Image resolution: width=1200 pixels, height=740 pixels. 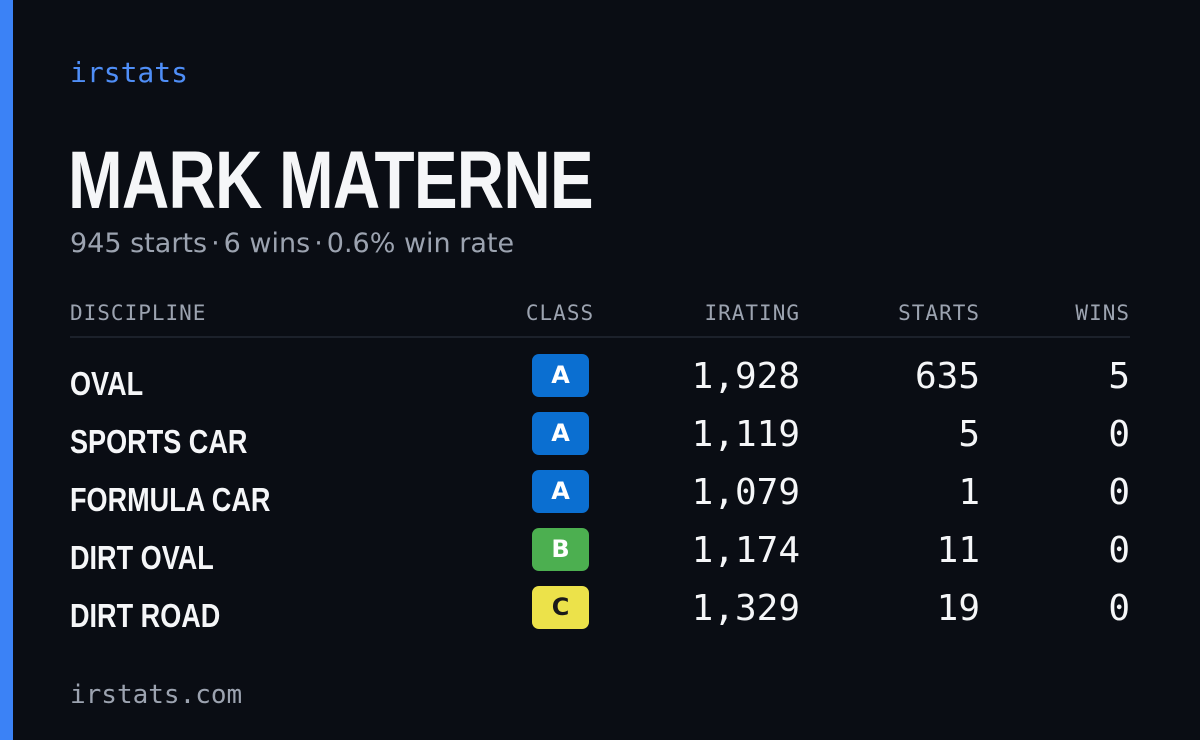 What do you see at coordinates (6, 370) in the screenshot?
I see `accent-bar` at bounding box center [6, 370].